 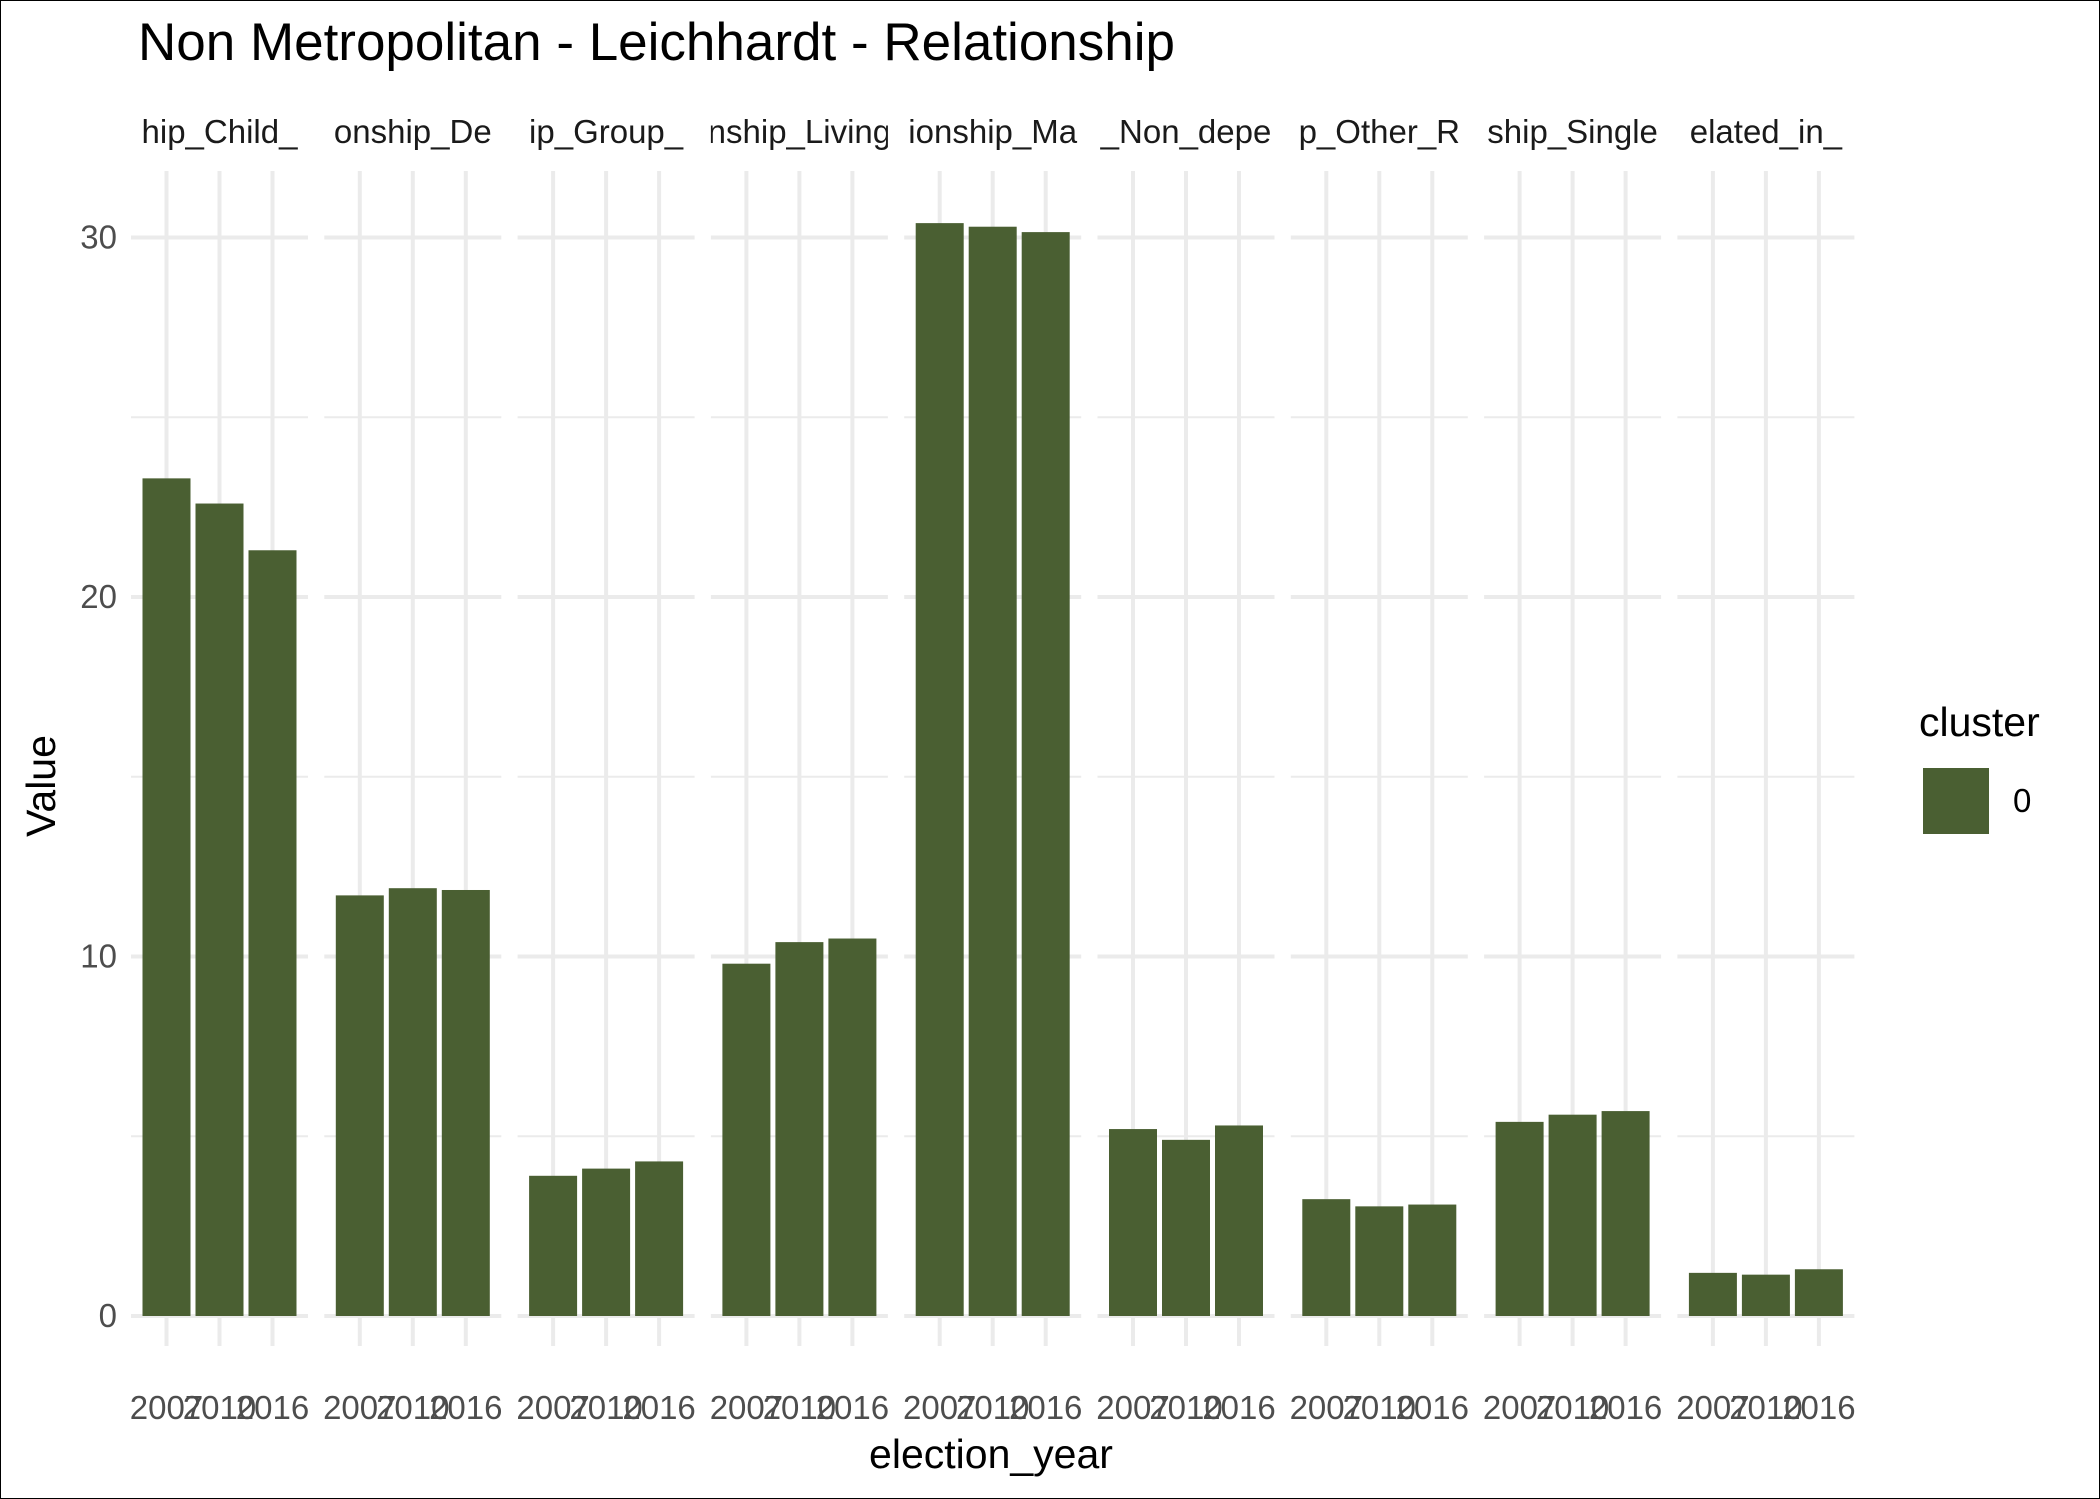 What do you see at coordinates (799, 131) in the screenshot?
I see `facet-strip-label: nship_Living` at bounding box center [799, 131].